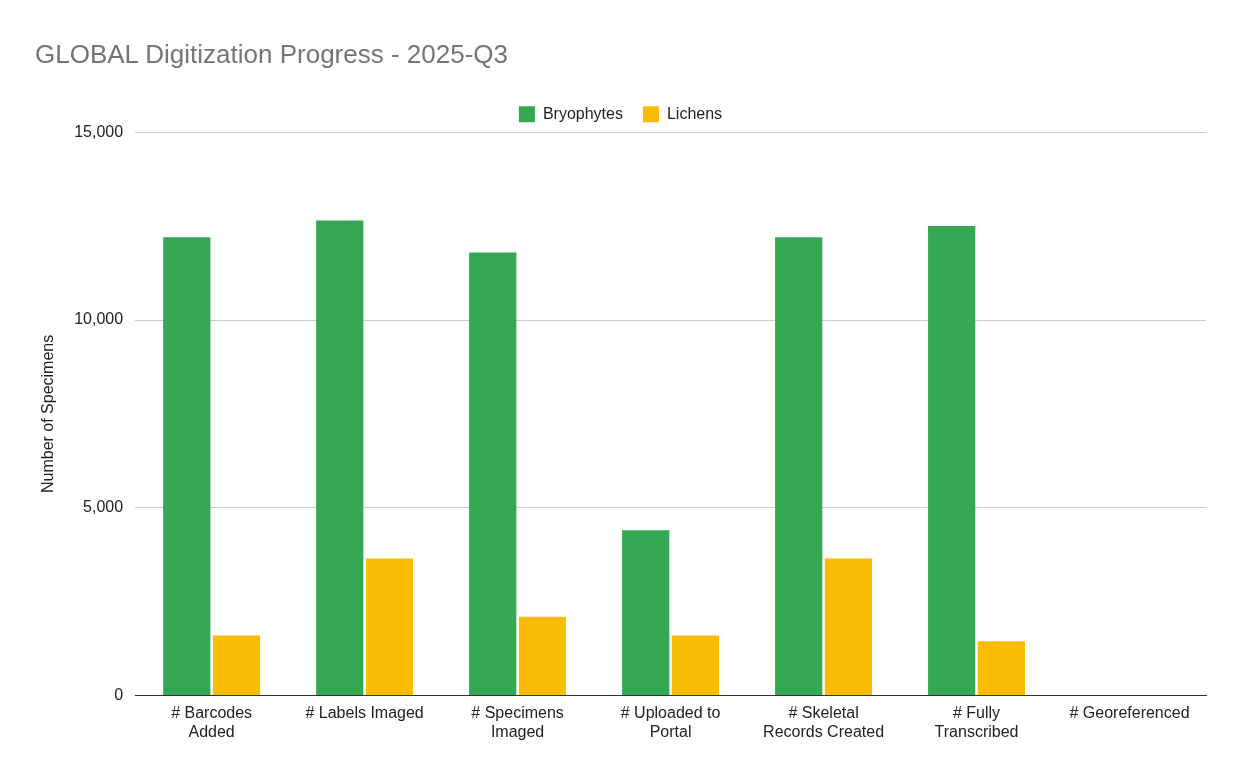 The image size is (1241, 770). What do you see at coordinates (517, 721) in the screenshot?
I see `x-tick-label: # Specimens Imaged` at bounding box center [517, 721].